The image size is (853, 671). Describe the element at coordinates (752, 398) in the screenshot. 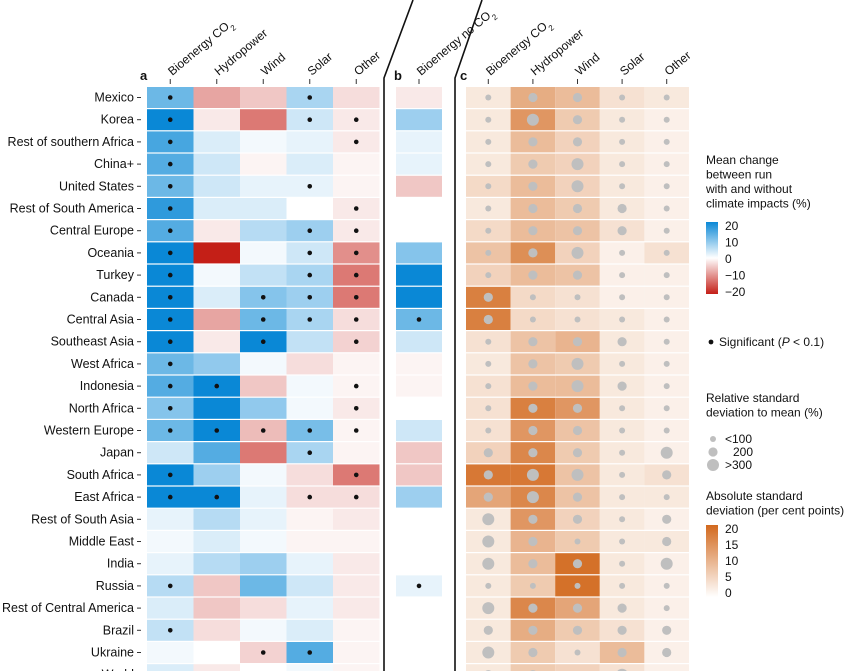

I see `legend-rel-title: Relative standard` at that location.